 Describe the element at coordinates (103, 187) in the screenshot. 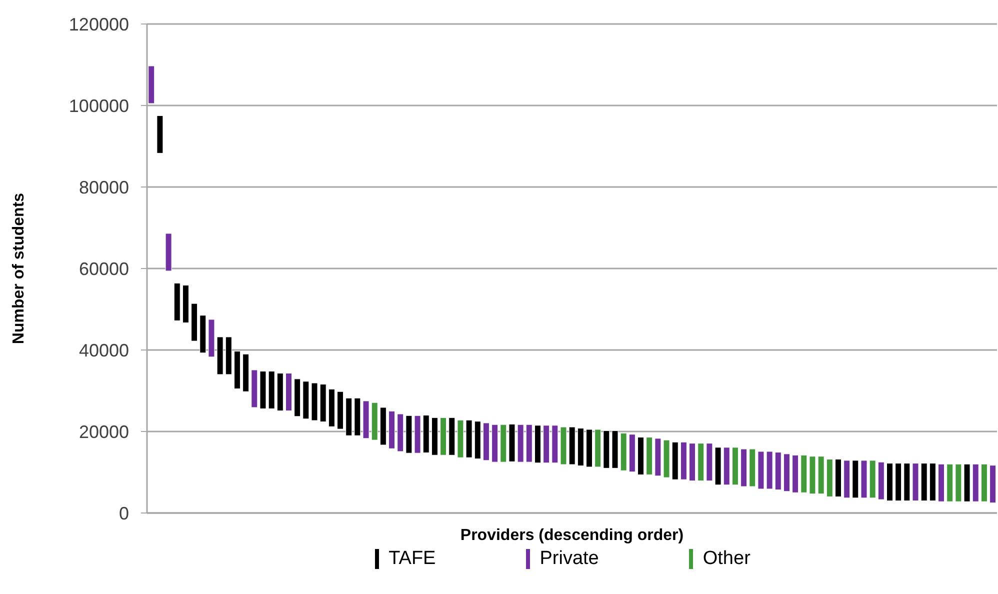

I see `y-tick-label: 80000` at that location.